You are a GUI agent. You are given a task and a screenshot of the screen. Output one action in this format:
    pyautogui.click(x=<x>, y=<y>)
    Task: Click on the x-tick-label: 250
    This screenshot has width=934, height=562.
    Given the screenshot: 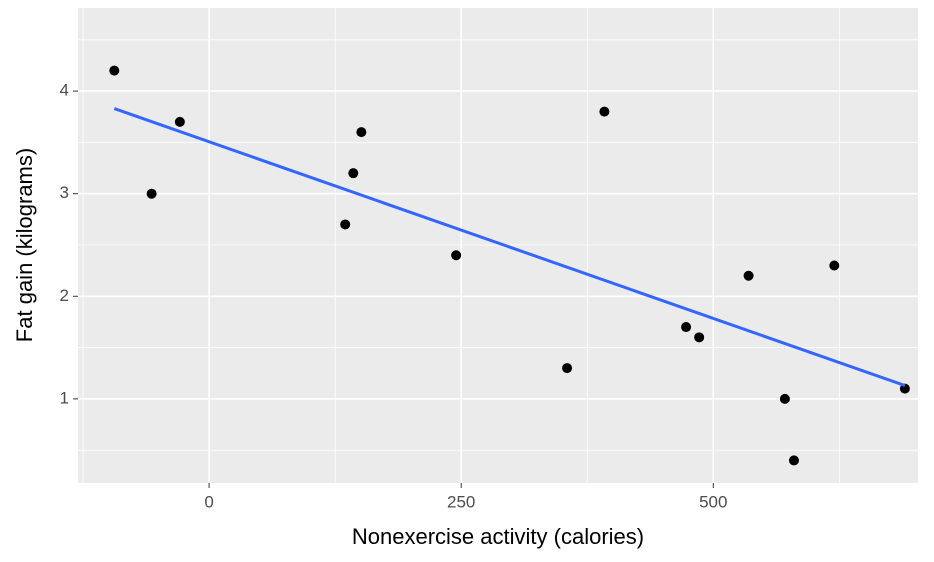 What is the action you would take?
    pyautogui.click(x=461, y=501)
    